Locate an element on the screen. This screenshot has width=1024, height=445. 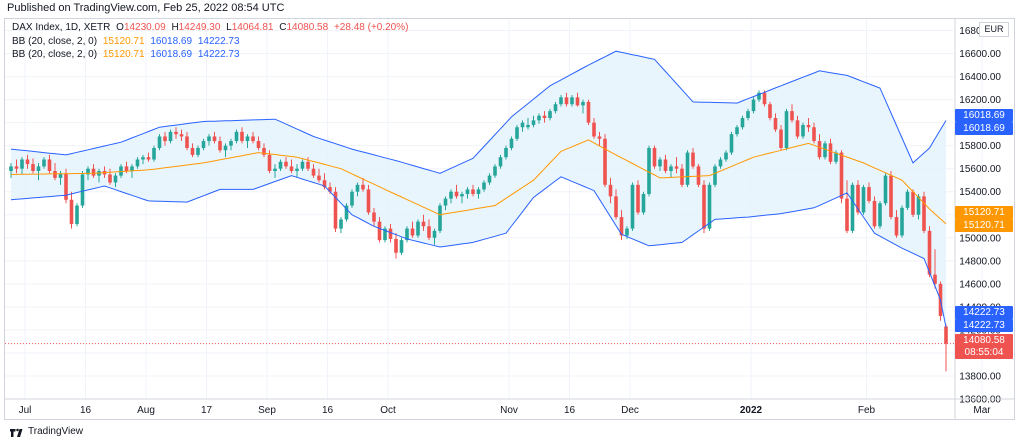
x-tick-label: Nov is located at coordinates (509, 410).